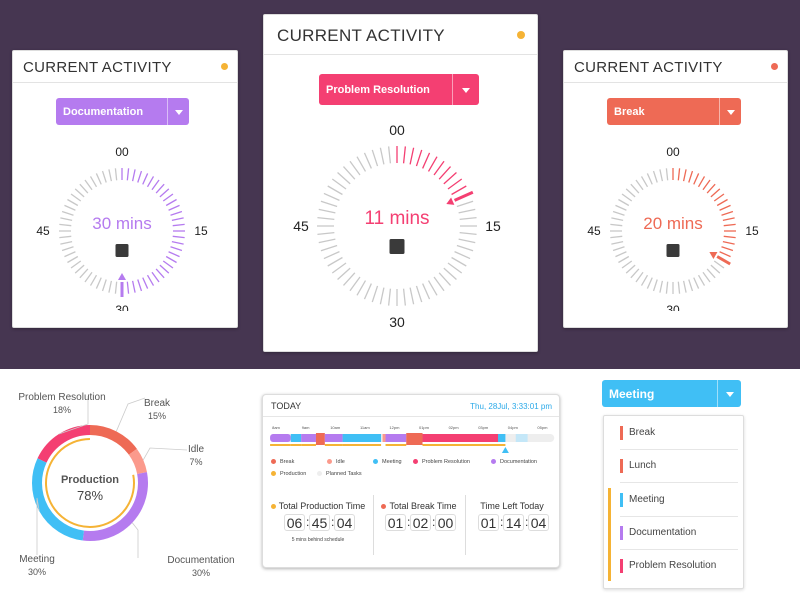 Image resolution: width=800 pixels, height=600 pixels. What do you see at coordinates (287, 462) in the screenshot?
I see `legend-label: Break` at bounding box center [287, 462].